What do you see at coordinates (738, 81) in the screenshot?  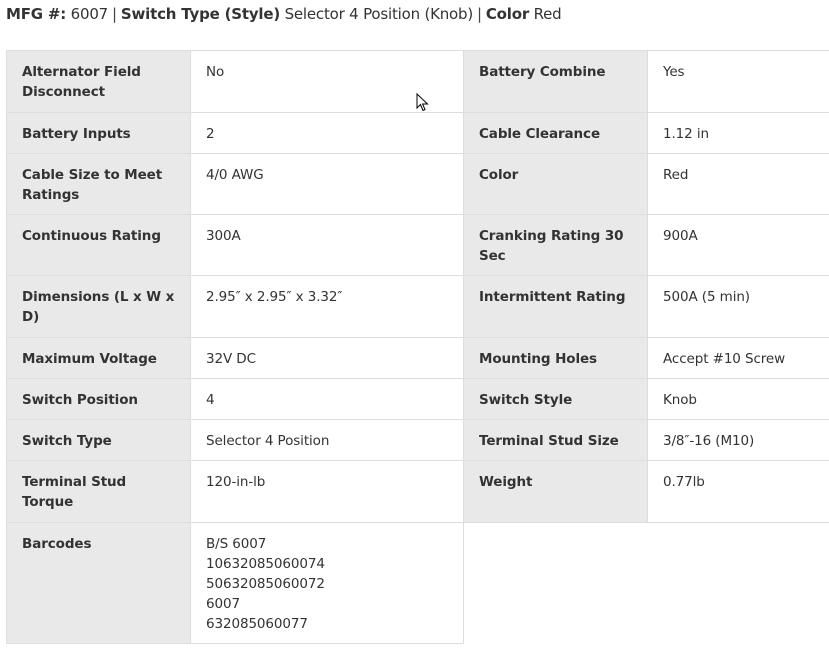 I see `spec-value: Yes` at bounding box center [738, 81].